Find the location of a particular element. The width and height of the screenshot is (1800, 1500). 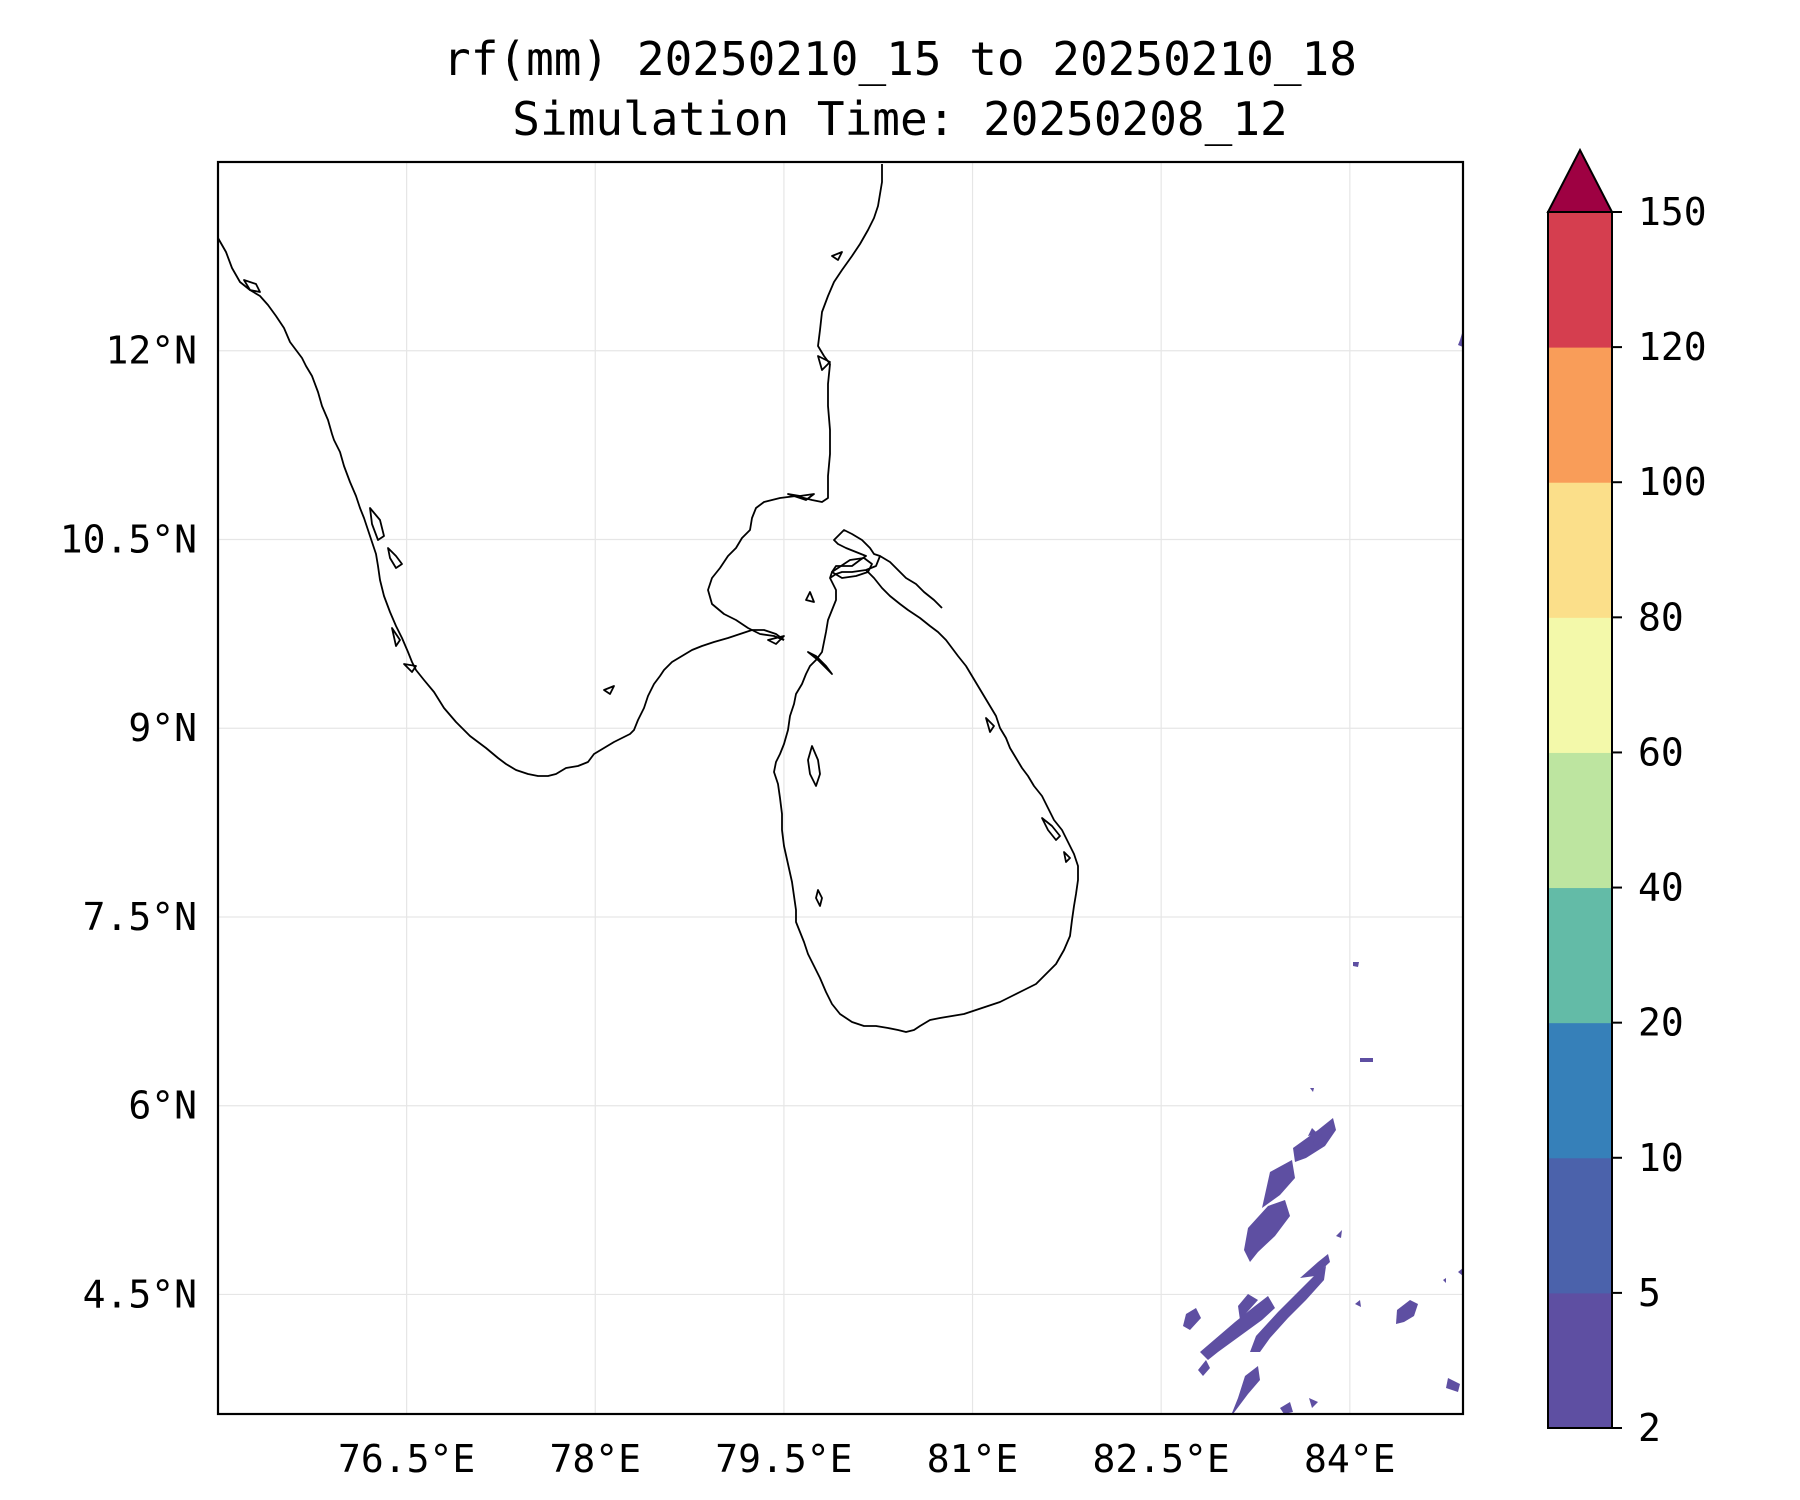

colorbar-frame is located at coordinates (1580, 820).